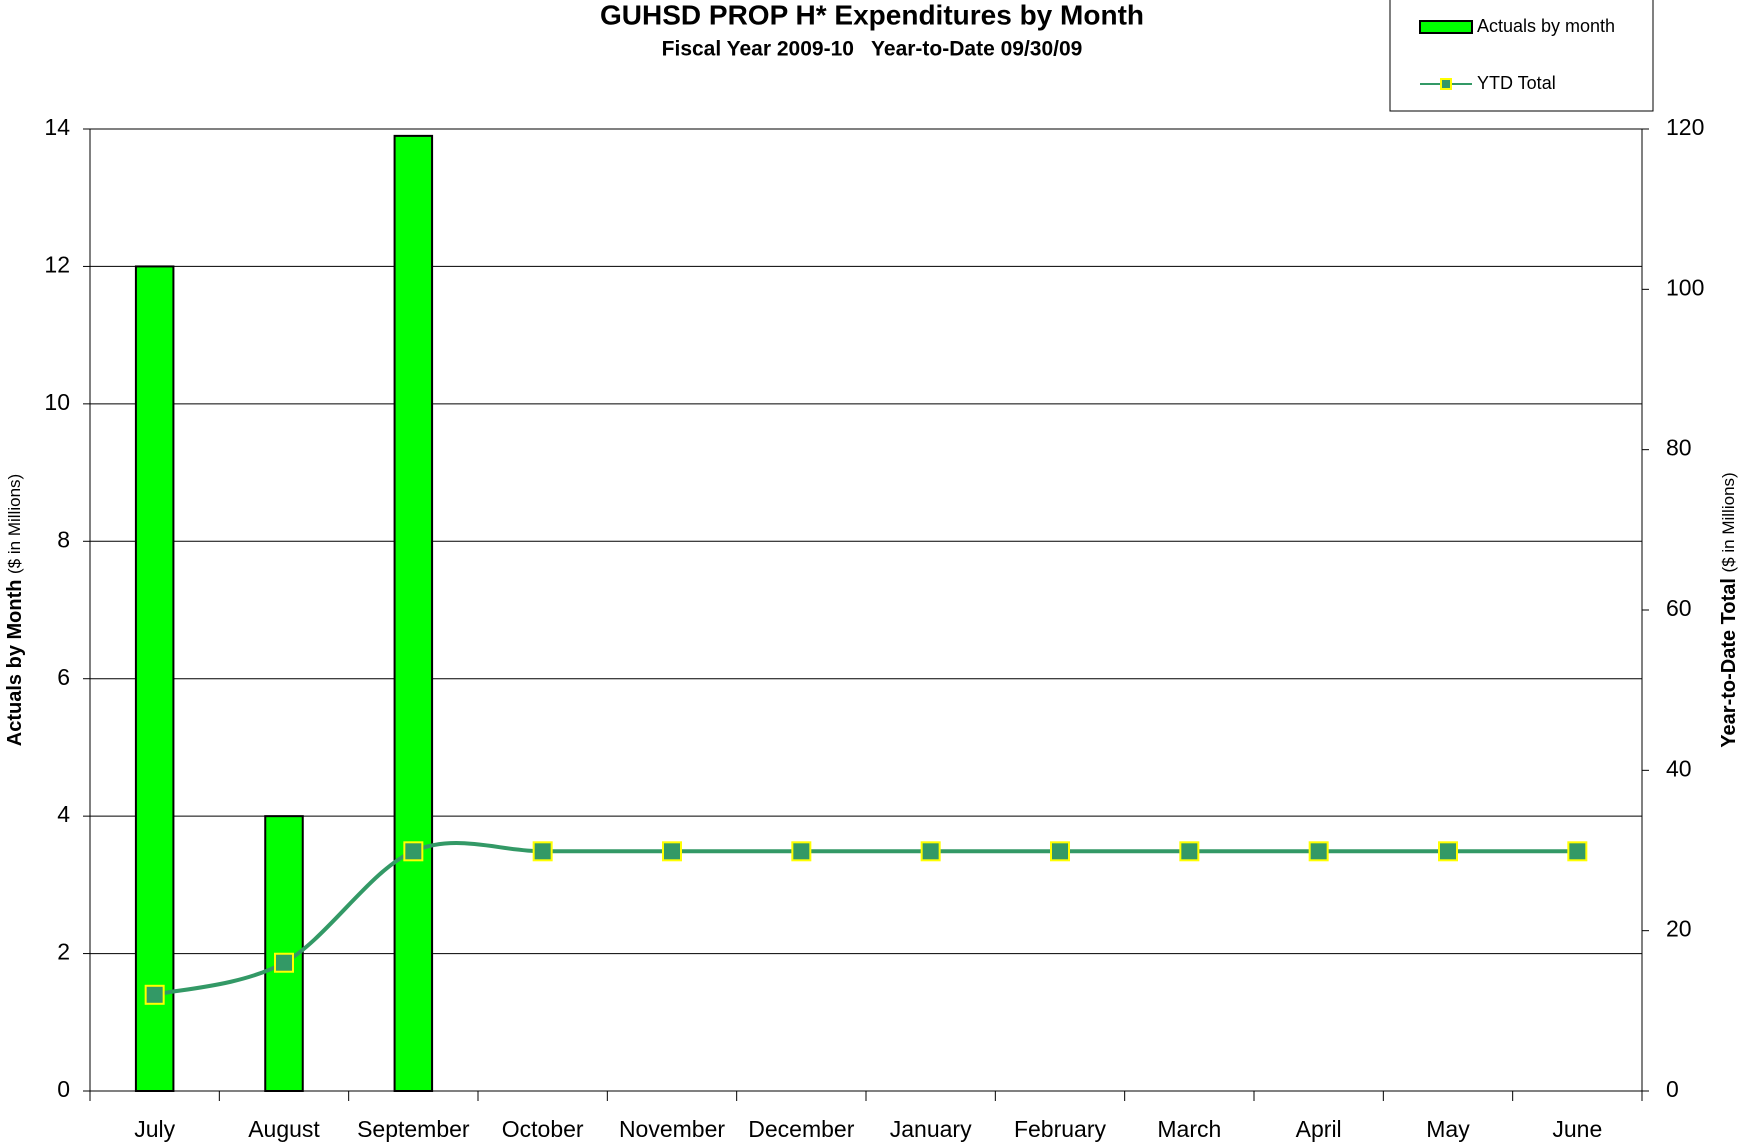  Describe the element at coordinates (63, 1089) in the screenshot. I see `y-tick-label: 0` at that location.